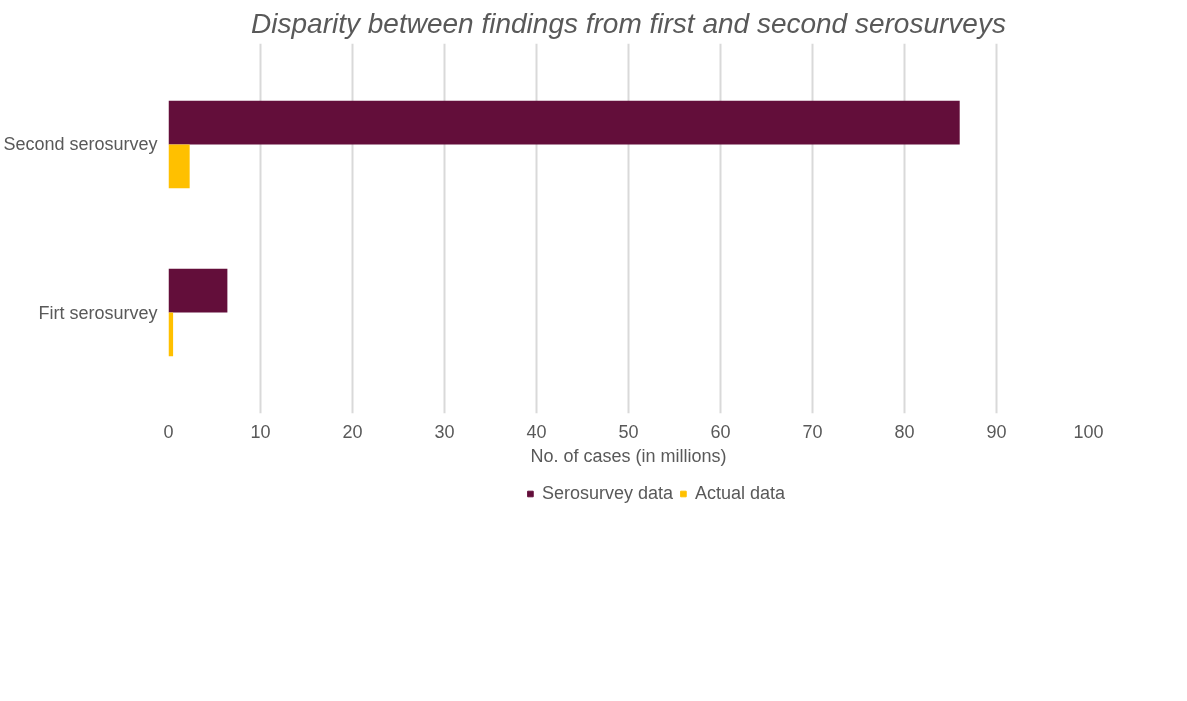 This screenshot has height=701, width=1187. What do you see at coordinates (740, 493) in the screenshot?
I see `legend-label: Actual data` at bounding box center [740, 493].